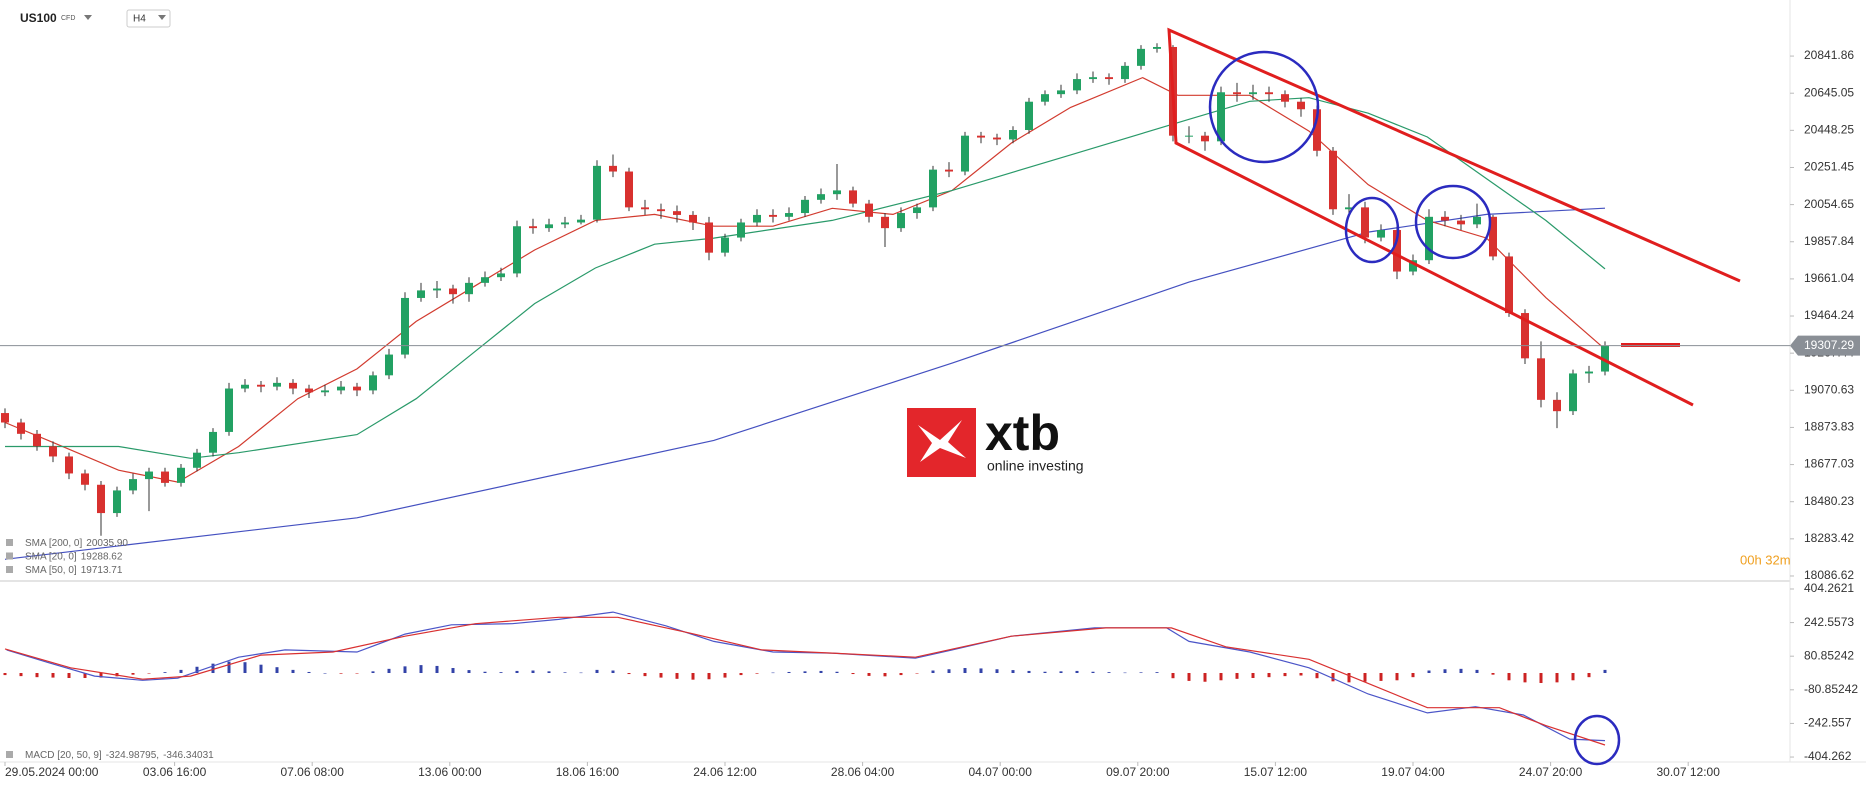 Image resolution: width=1866 pixels, height=787 pixels. What do you see at coordinates (1829, 622) in the screenshot?
I see `macd-y-tick-label: 242.5573` at bounding box center [1829, 622].